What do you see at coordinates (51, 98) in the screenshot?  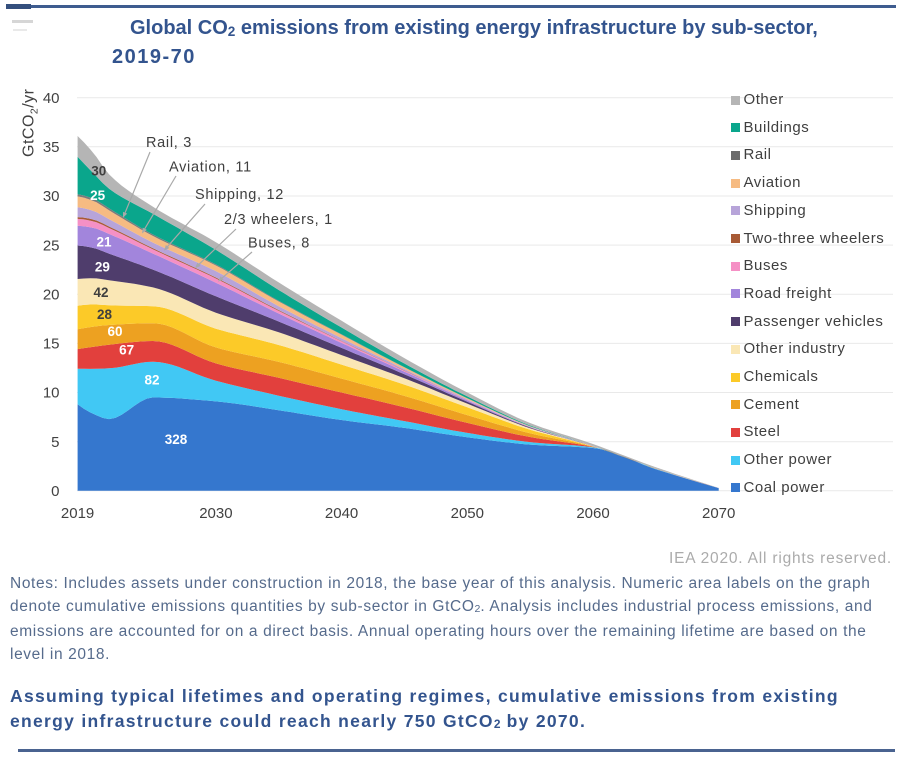 I see `svg-text: 40` at bounding box center [51, 98].